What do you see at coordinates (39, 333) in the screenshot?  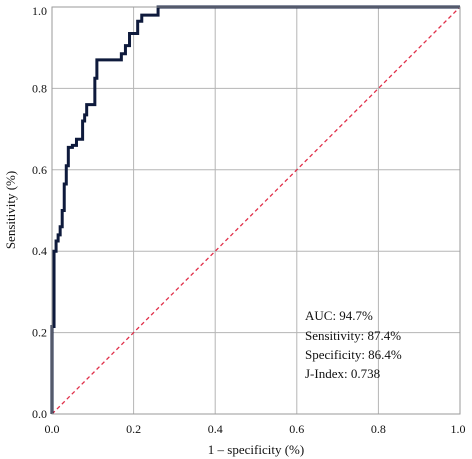 I see `y-tick-label: 0.2` at bounding box center [39, 333].